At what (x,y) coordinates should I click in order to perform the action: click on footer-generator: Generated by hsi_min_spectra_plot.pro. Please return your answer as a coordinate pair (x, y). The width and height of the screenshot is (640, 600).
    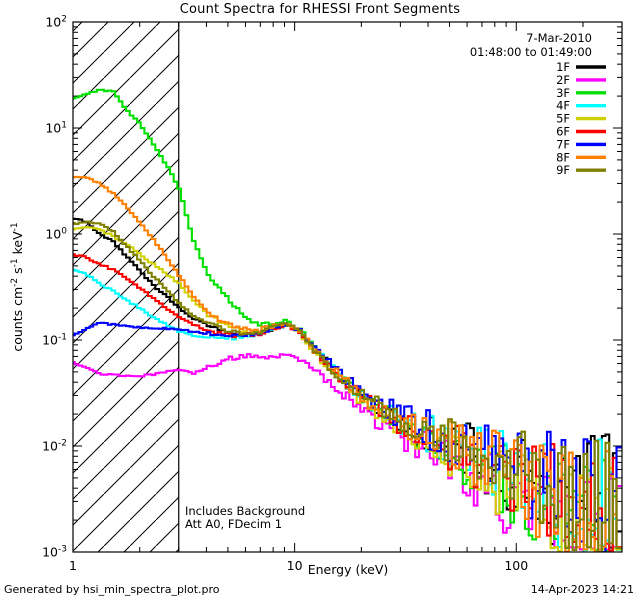
    Looking at the image, I should click on (112, 589).